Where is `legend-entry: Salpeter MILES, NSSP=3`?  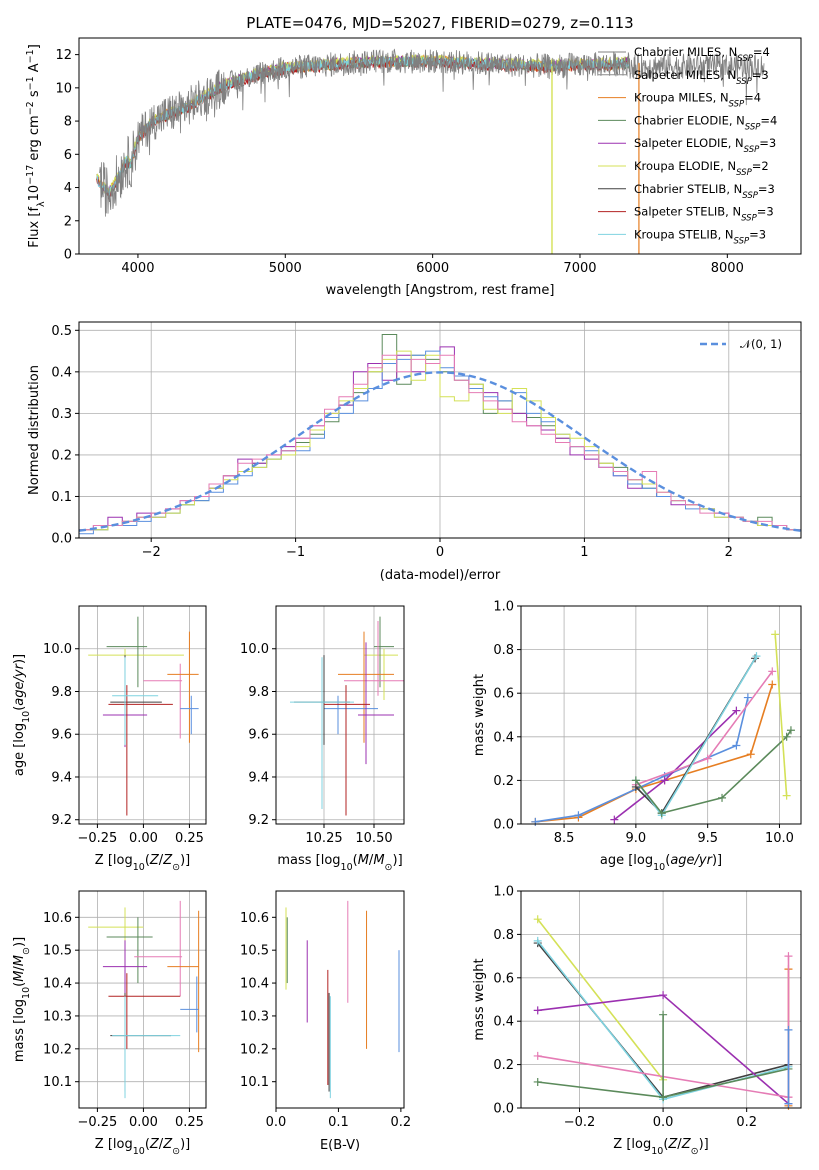 legend-entry: Salpeter MILES, NSSP=3 is located at coordinates (701, 77).